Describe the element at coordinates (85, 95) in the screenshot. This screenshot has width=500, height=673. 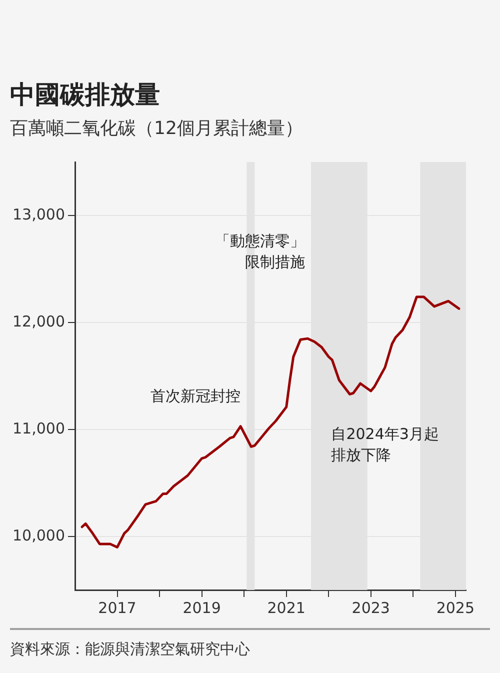
I see `chart-title: 中國碳排放量` at that location.